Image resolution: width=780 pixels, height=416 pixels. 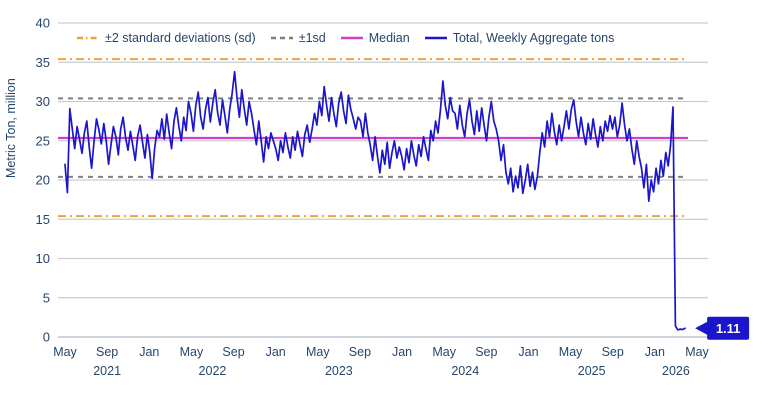 What do you see at coordinates (149, 352) in the screenshot?
I see `x-tick-label-2: Jan` at bounding box center [149, 352].